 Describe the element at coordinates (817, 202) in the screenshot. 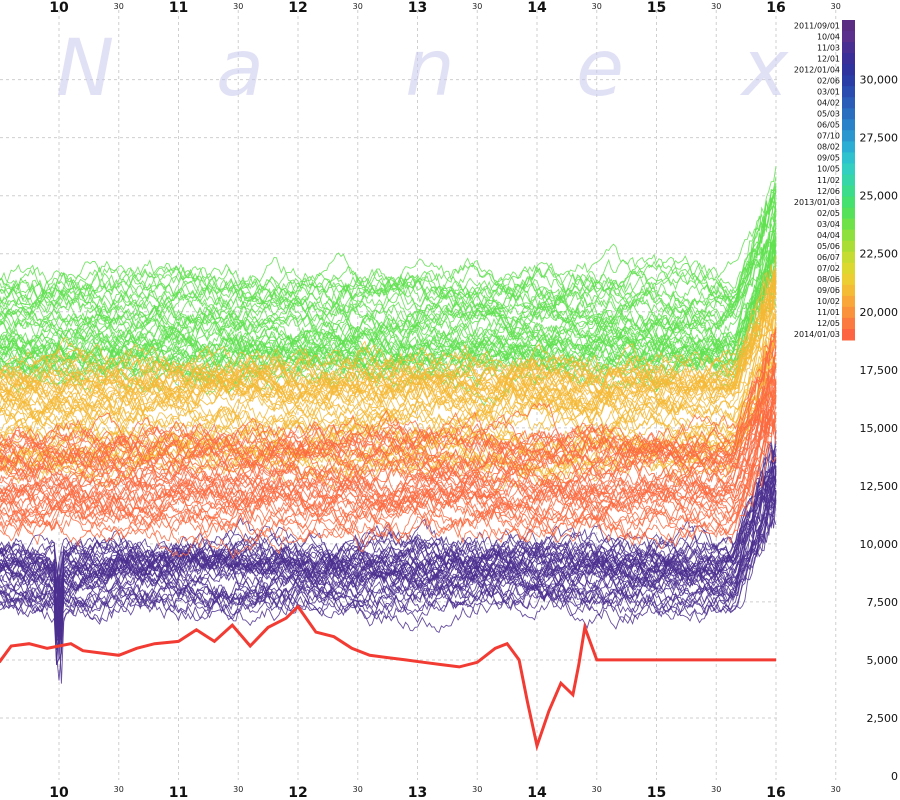

I see `legend-label: 2013/01/03` at that location.